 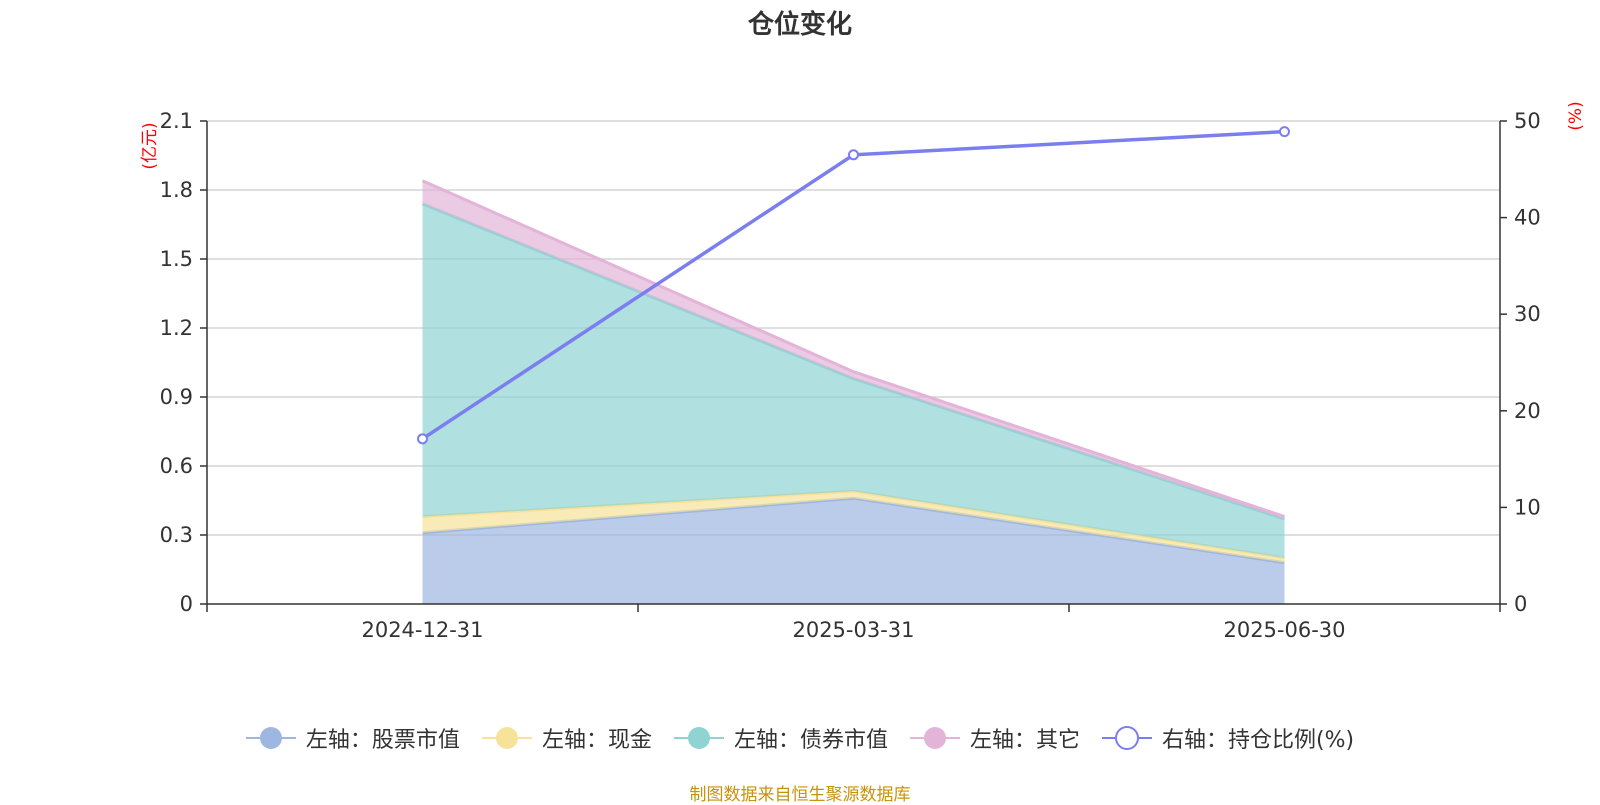 I want to click on legend-item-other: 左轴：其它, so click(x=994, y=738).